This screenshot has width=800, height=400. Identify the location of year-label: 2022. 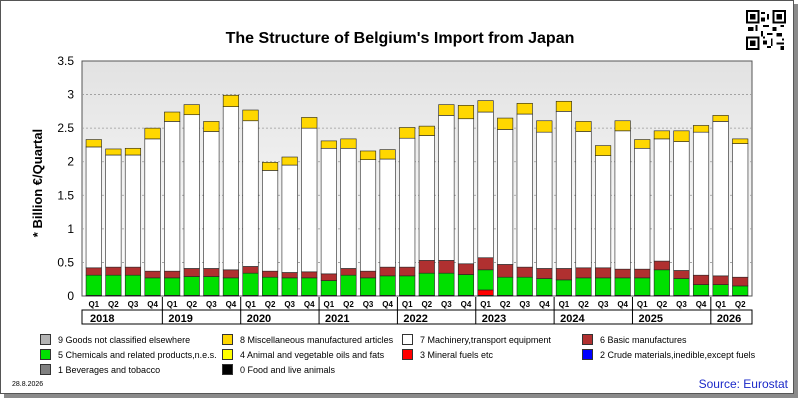
(415, 319).